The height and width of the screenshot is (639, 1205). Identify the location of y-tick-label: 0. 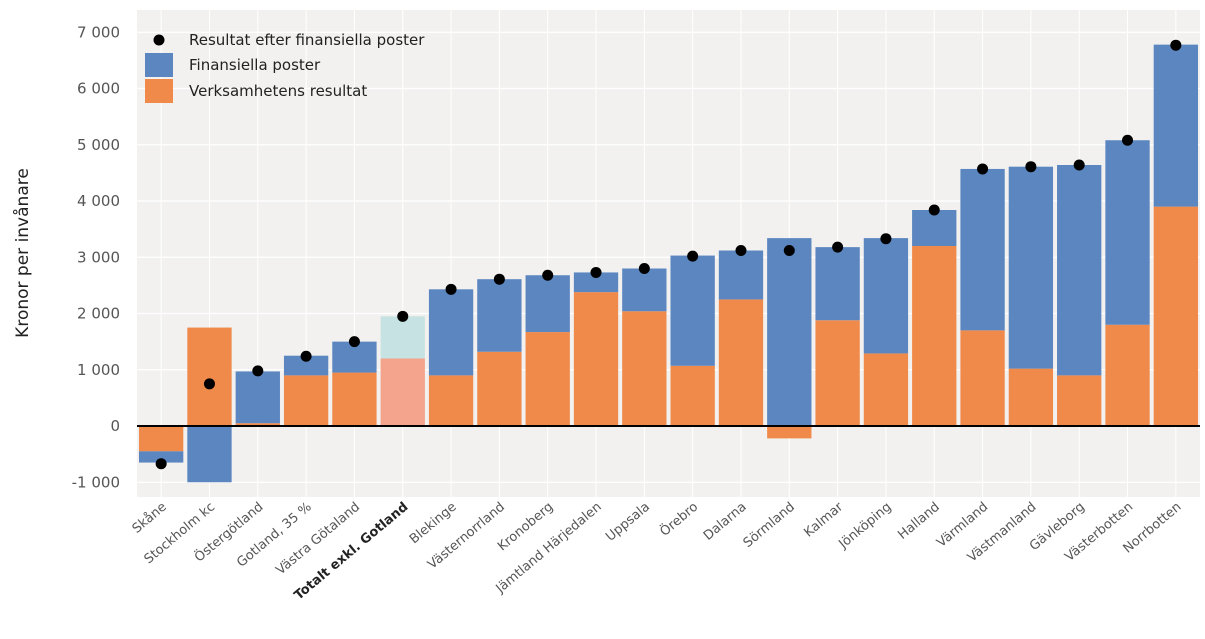
(115, 426).